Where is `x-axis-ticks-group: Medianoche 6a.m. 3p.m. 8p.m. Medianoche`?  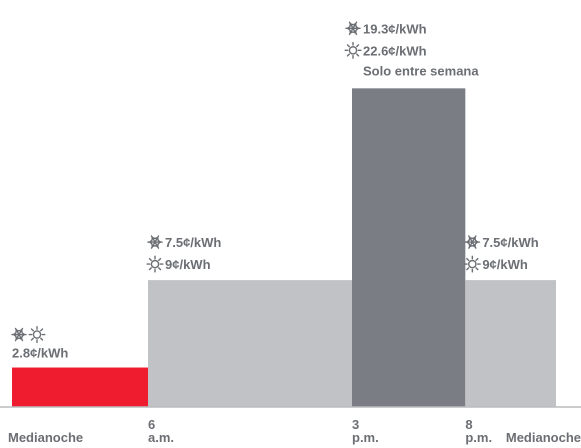
x-axis-ticks-group: Medianoche 6a.m. 3p.m. 8p.m. Medianoche is located at coordinates (294, 431).